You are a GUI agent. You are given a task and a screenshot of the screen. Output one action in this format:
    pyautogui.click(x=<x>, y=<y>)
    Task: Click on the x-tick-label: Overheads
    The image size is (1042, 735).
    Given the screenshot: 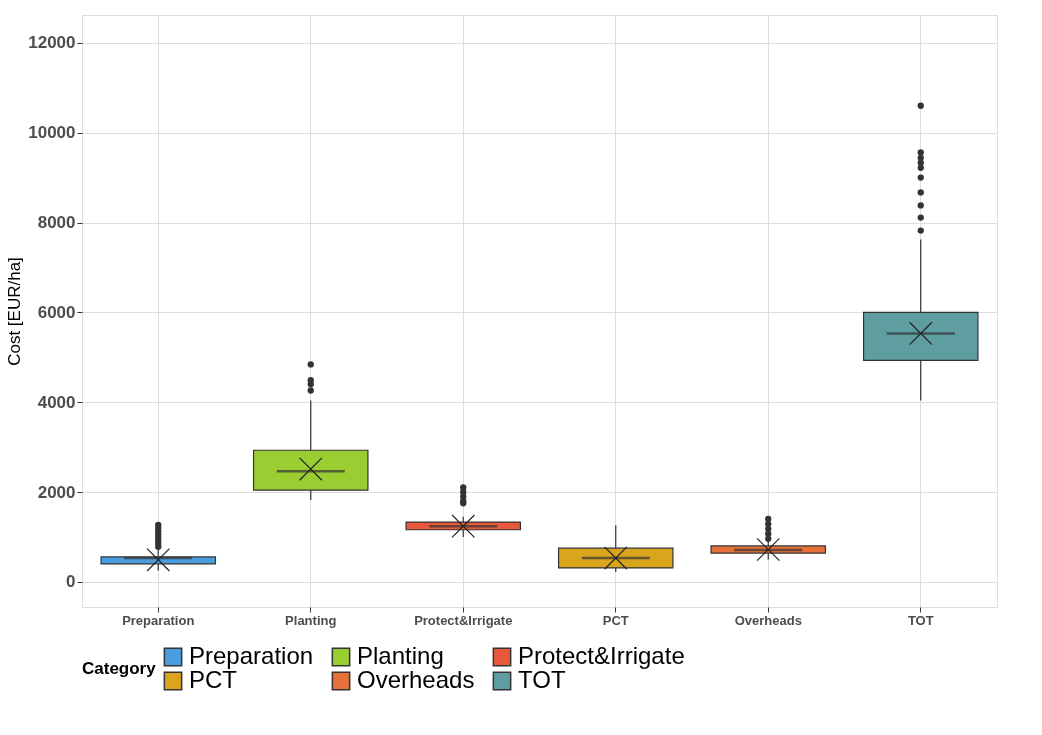 What is the action you would take?
    pyautogui.click(x=768, y=620)
    